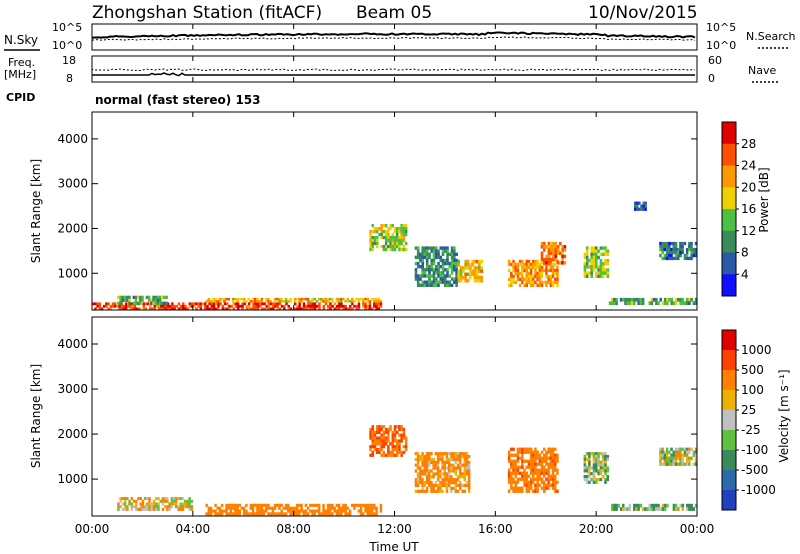  I want to click on freq-trace, so click(393, 74).